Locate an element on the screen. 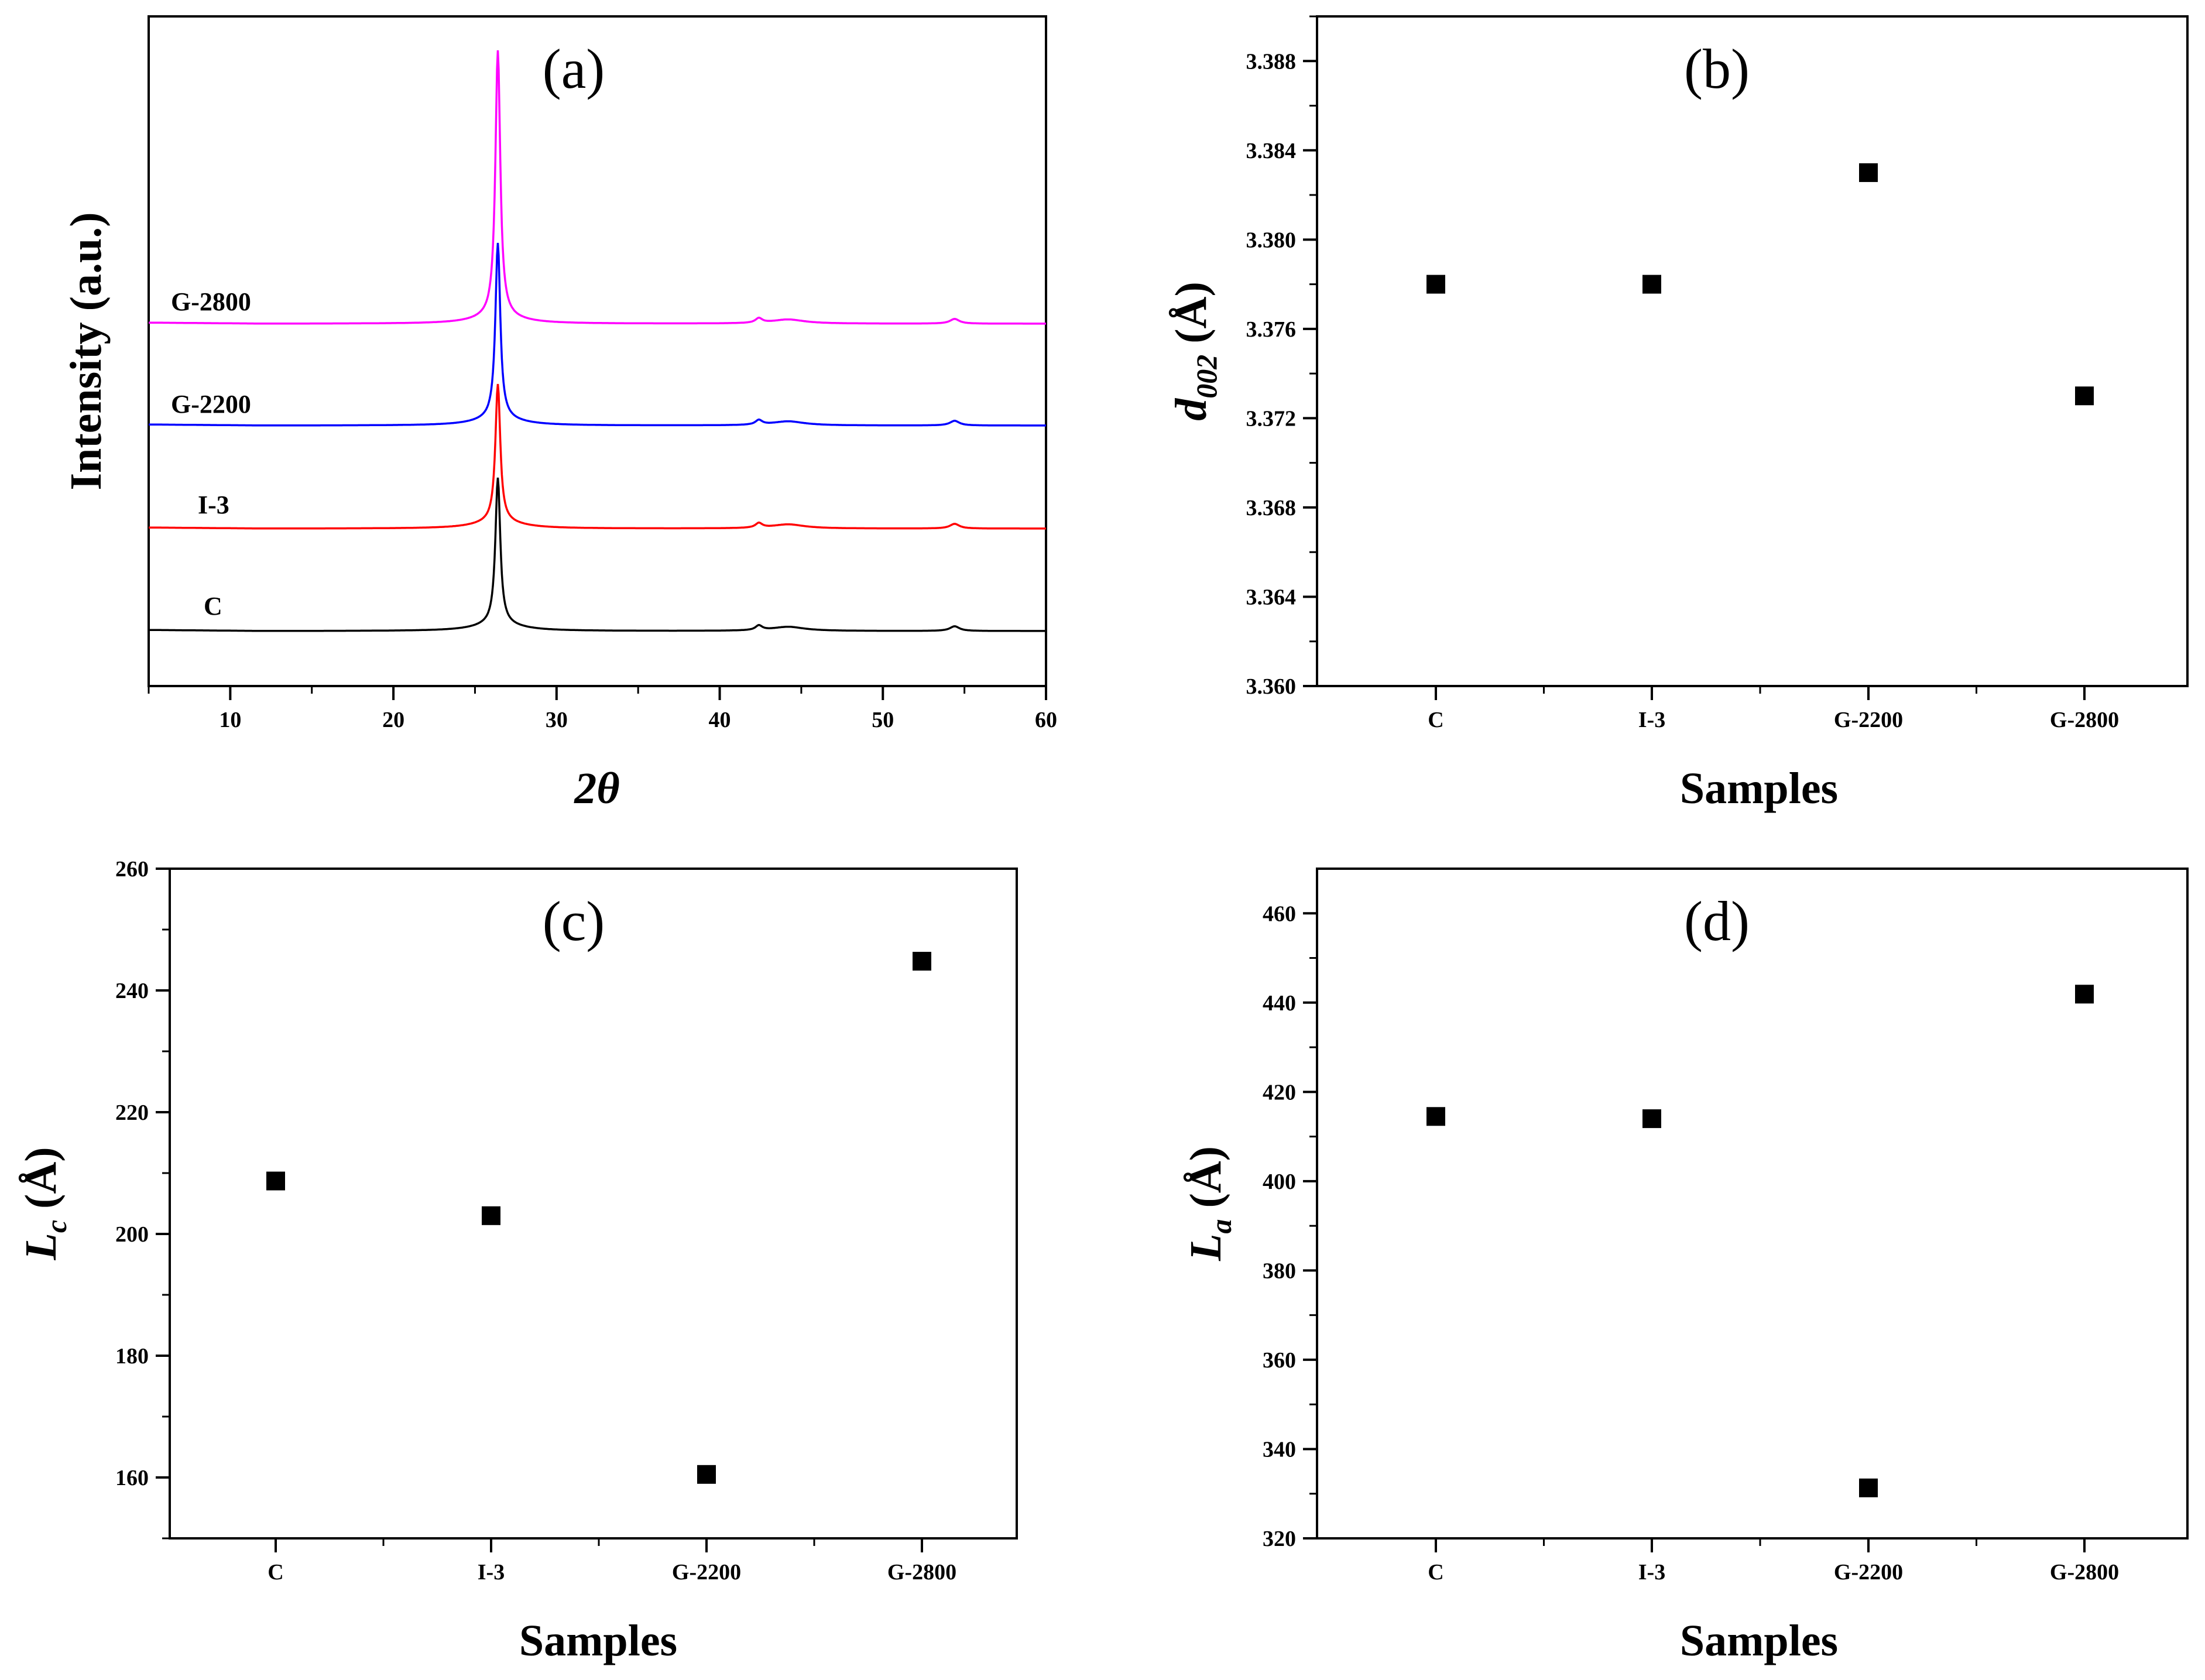 Image resolution: width=2205 pixels, height=1680 pixels. y-tick-label: 420 is located at coordinates (1279, 1092).